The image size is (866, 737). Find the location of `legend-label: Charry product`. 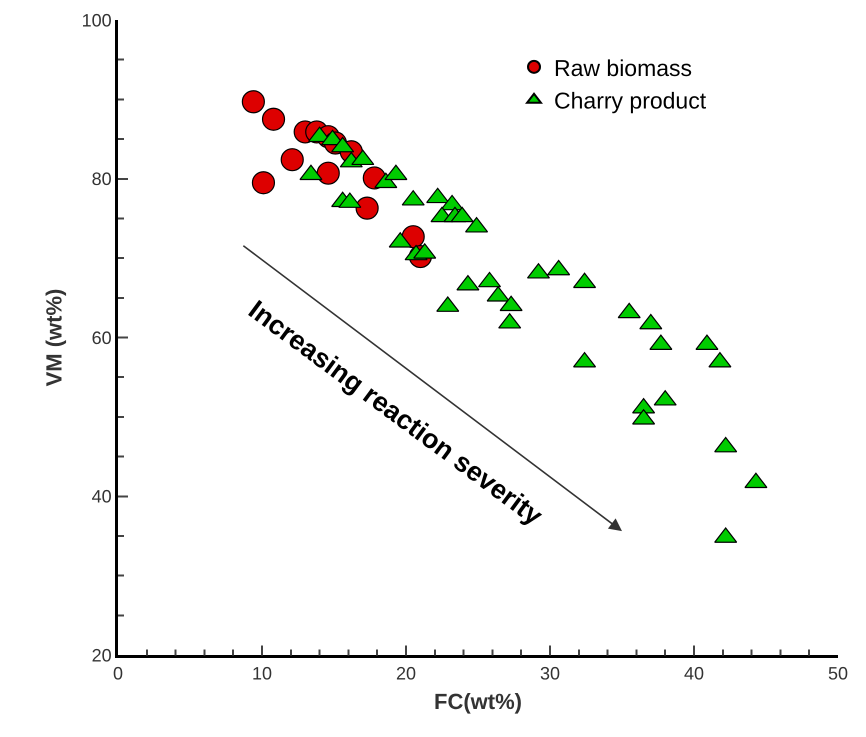

legend-label: Charry product is located at coordinates (630, 101).